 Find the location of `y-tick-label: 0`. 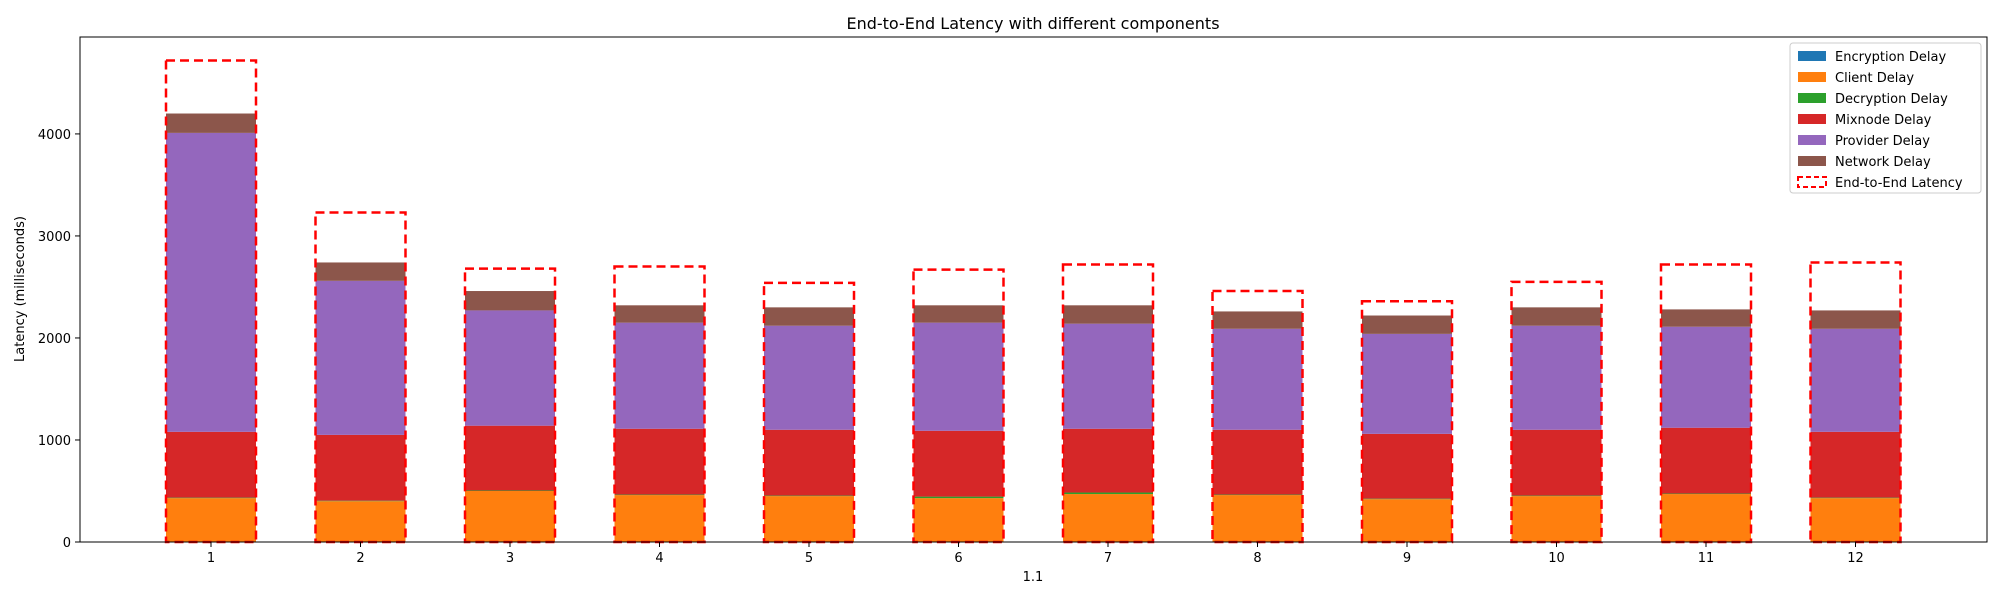

y-tick-label: 0 is located at coordinates (67, 543).